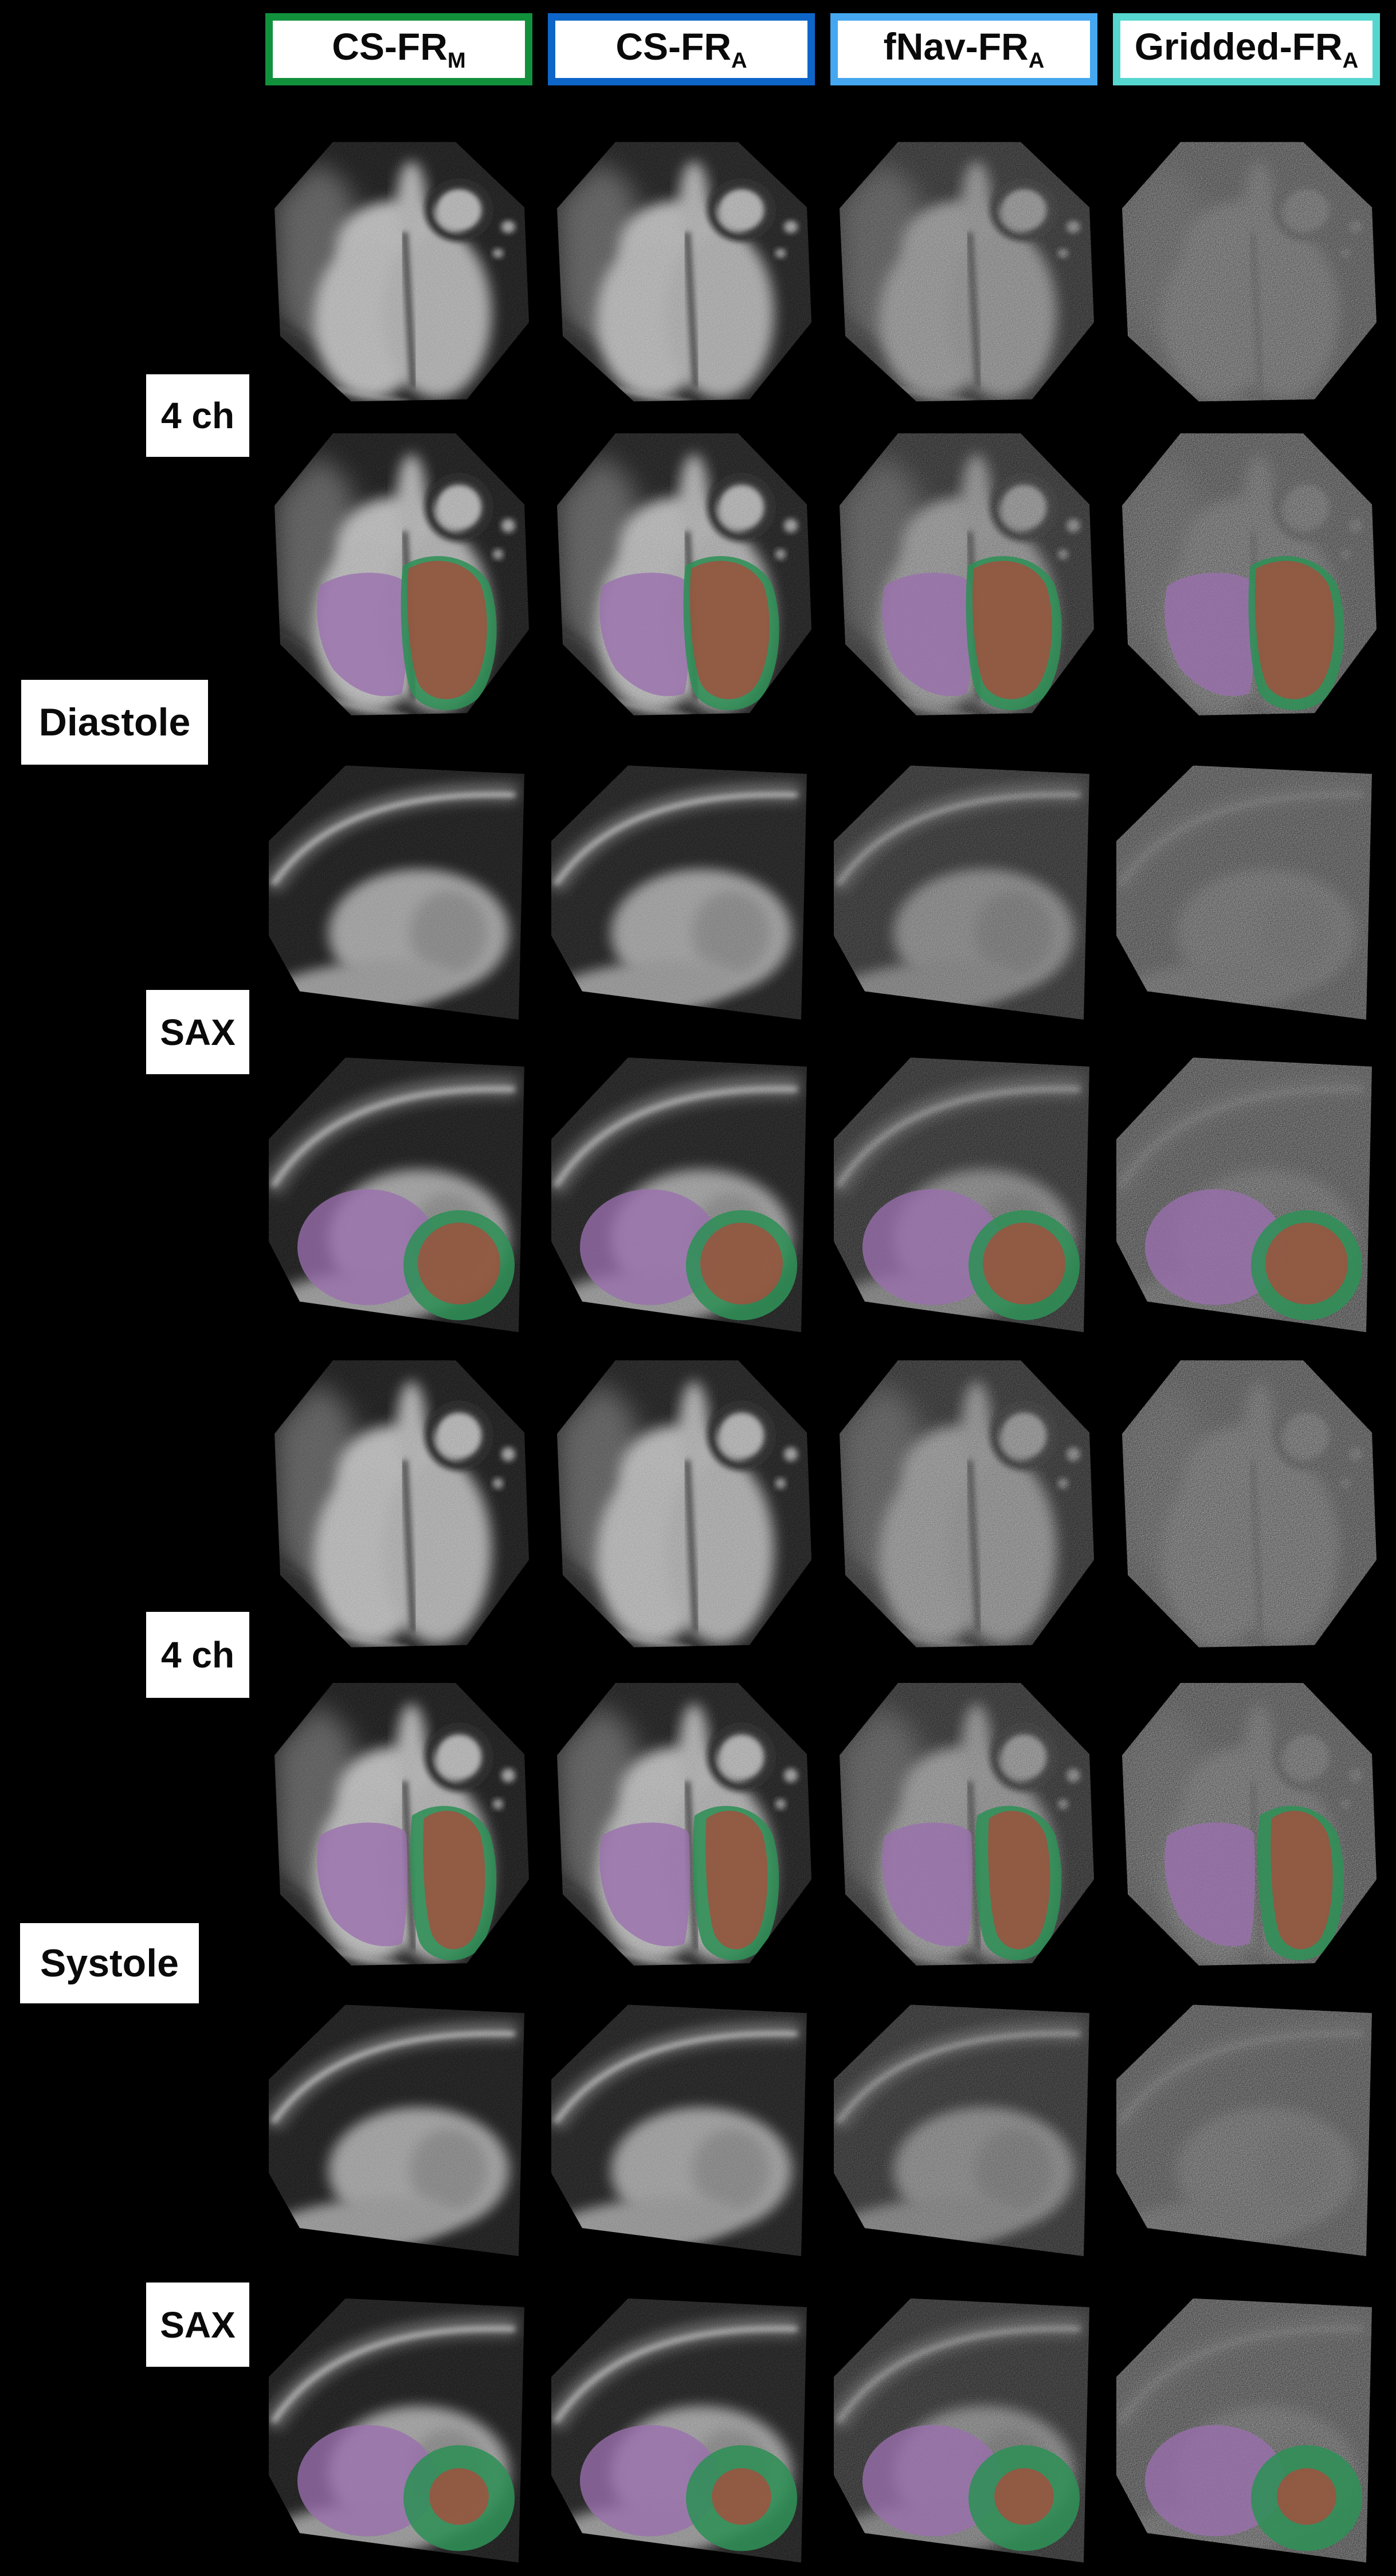 The width and height of the screenshot is (1396, 2576). Describe the element at coordinates (109, 1963) in the screenshot. I see `row-label-systole: Systole` at that location.